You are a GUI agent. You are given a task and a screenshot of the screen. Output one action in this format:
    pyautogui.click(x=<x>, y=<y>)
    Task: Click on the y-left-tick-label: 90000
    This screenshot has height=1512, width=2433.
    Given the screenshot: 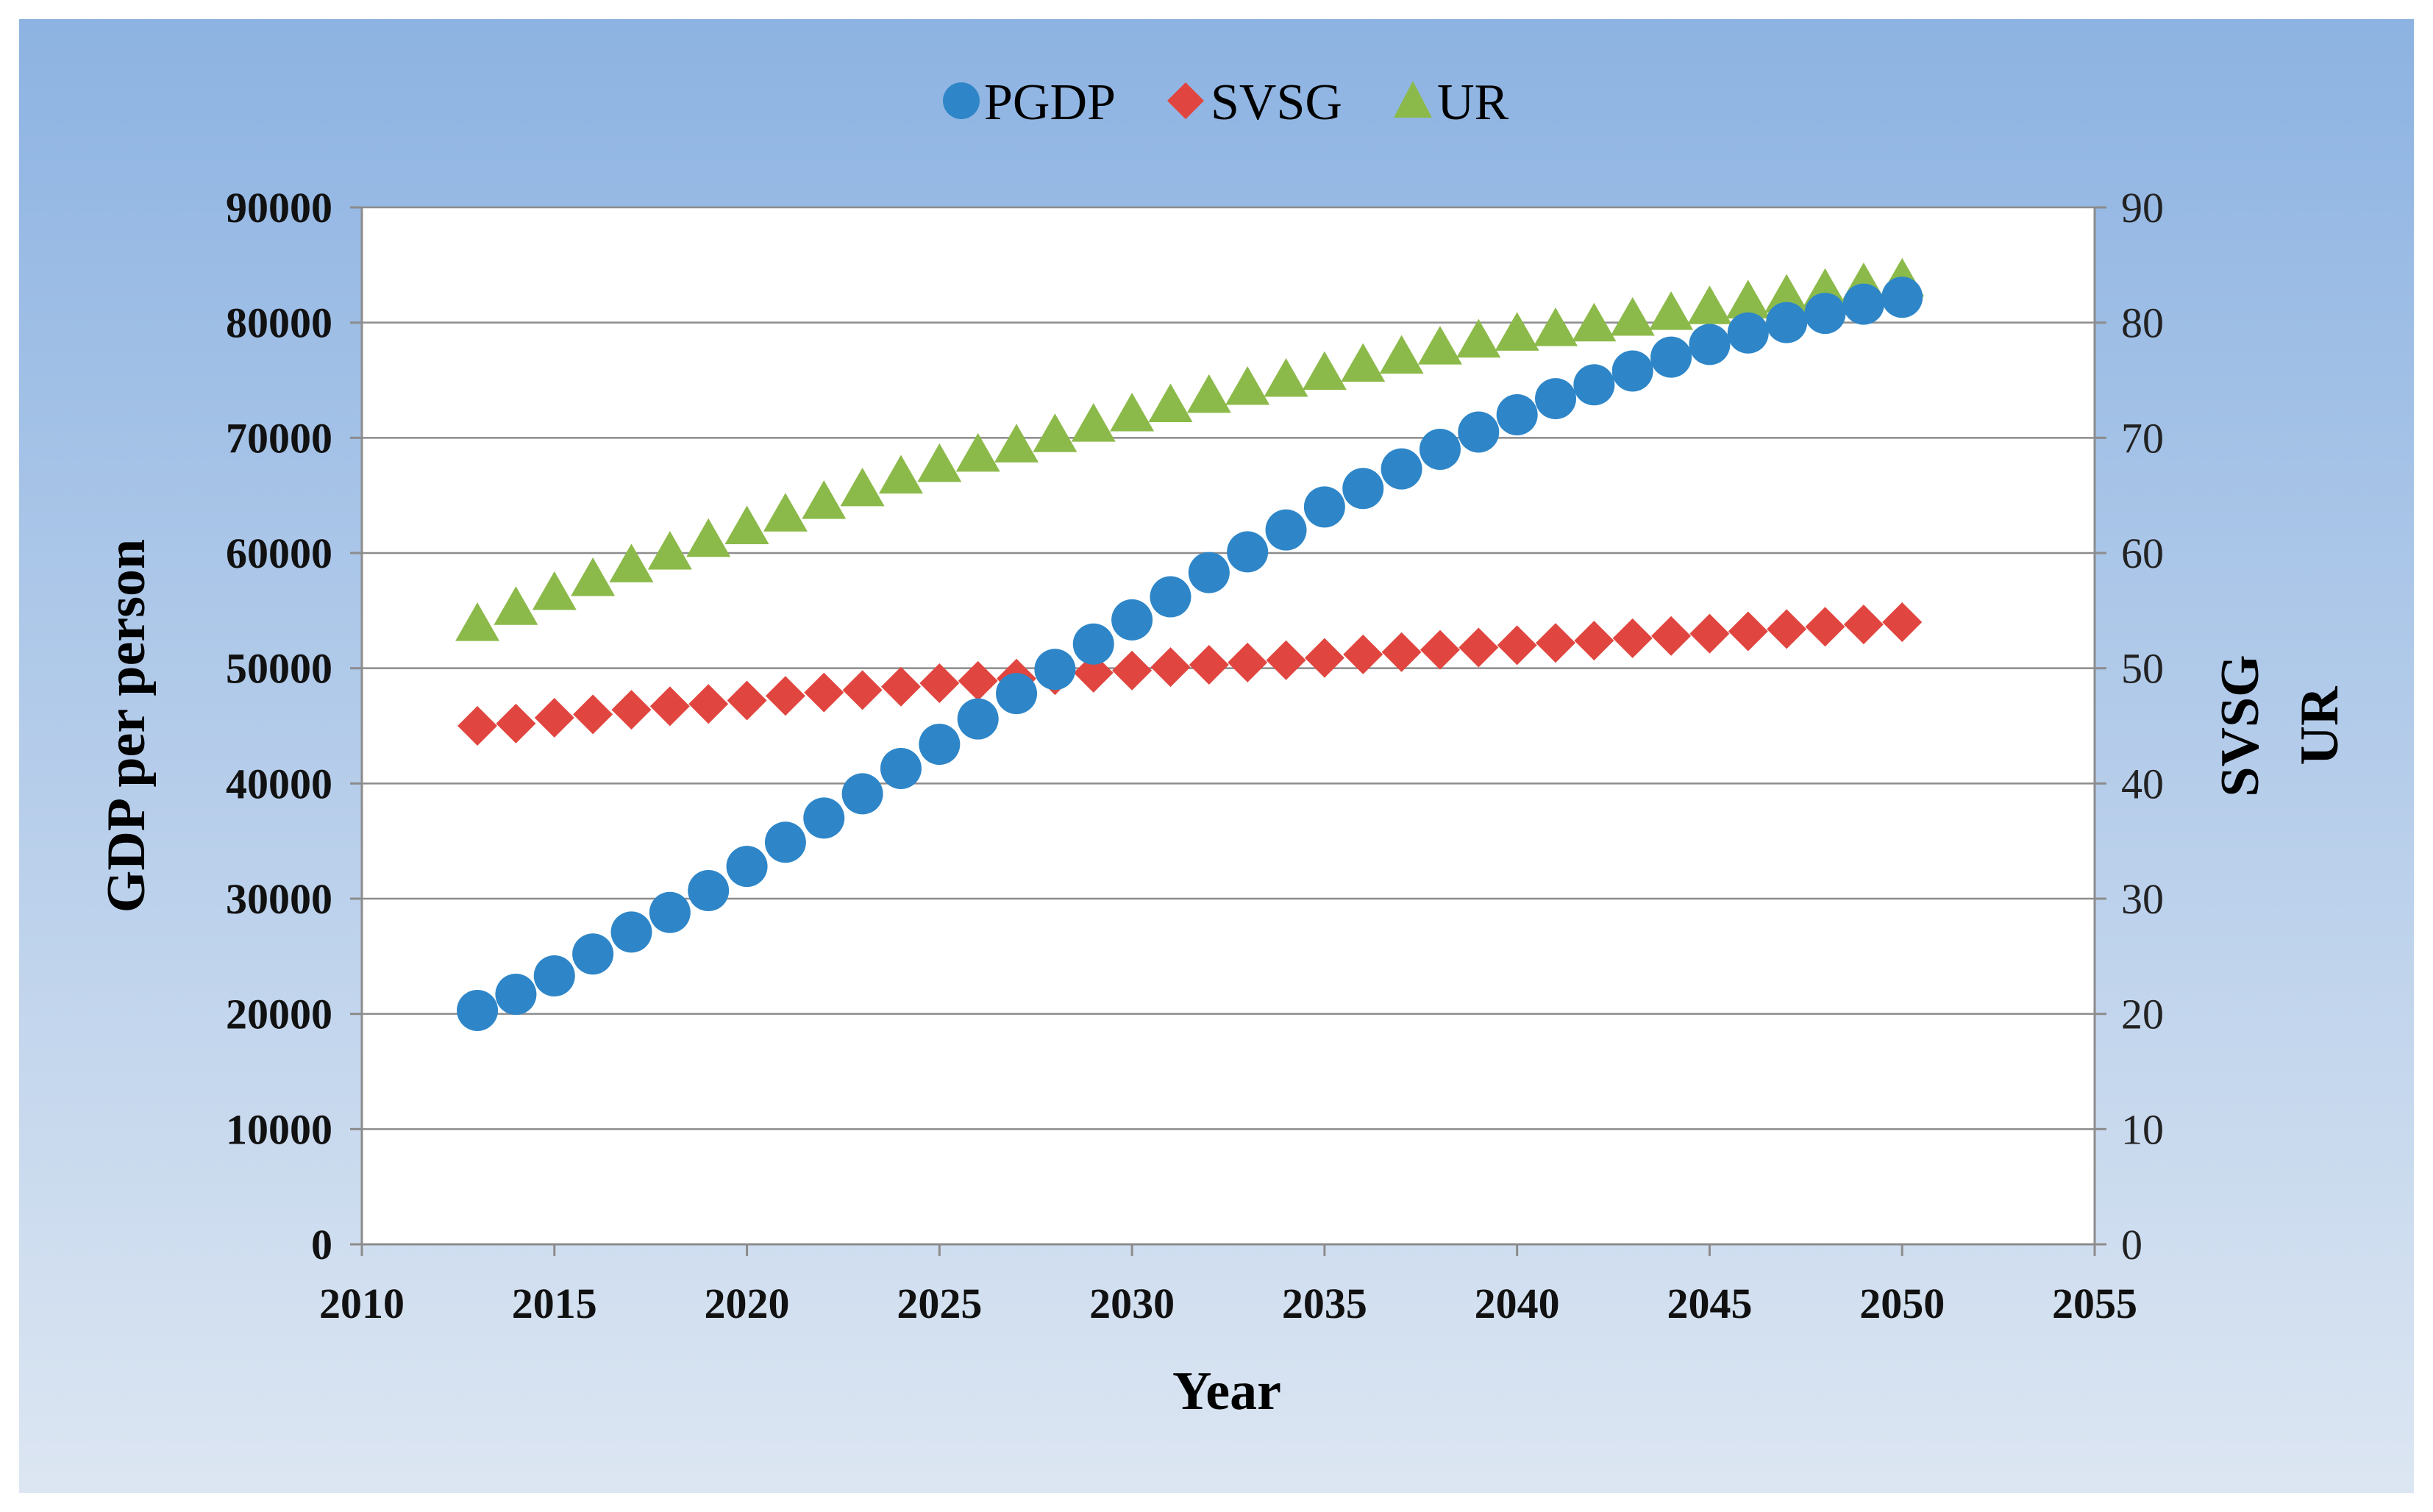 What is the action you would take?
    pyautogui.click(x=279, y=208)
    